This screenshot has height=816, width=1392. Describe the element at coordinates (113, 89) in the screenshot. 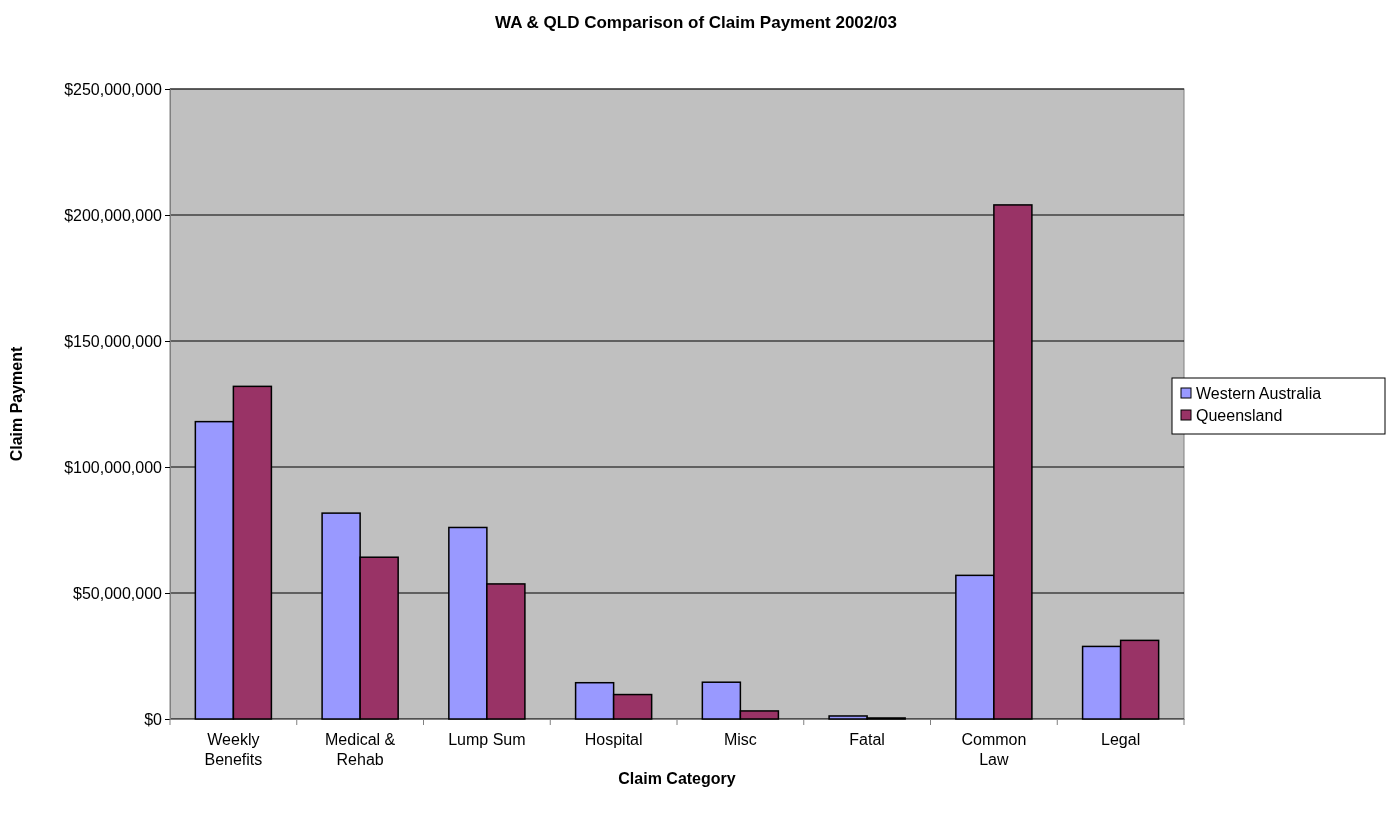

I see `y-tick-label: $250,000,000` at that location.